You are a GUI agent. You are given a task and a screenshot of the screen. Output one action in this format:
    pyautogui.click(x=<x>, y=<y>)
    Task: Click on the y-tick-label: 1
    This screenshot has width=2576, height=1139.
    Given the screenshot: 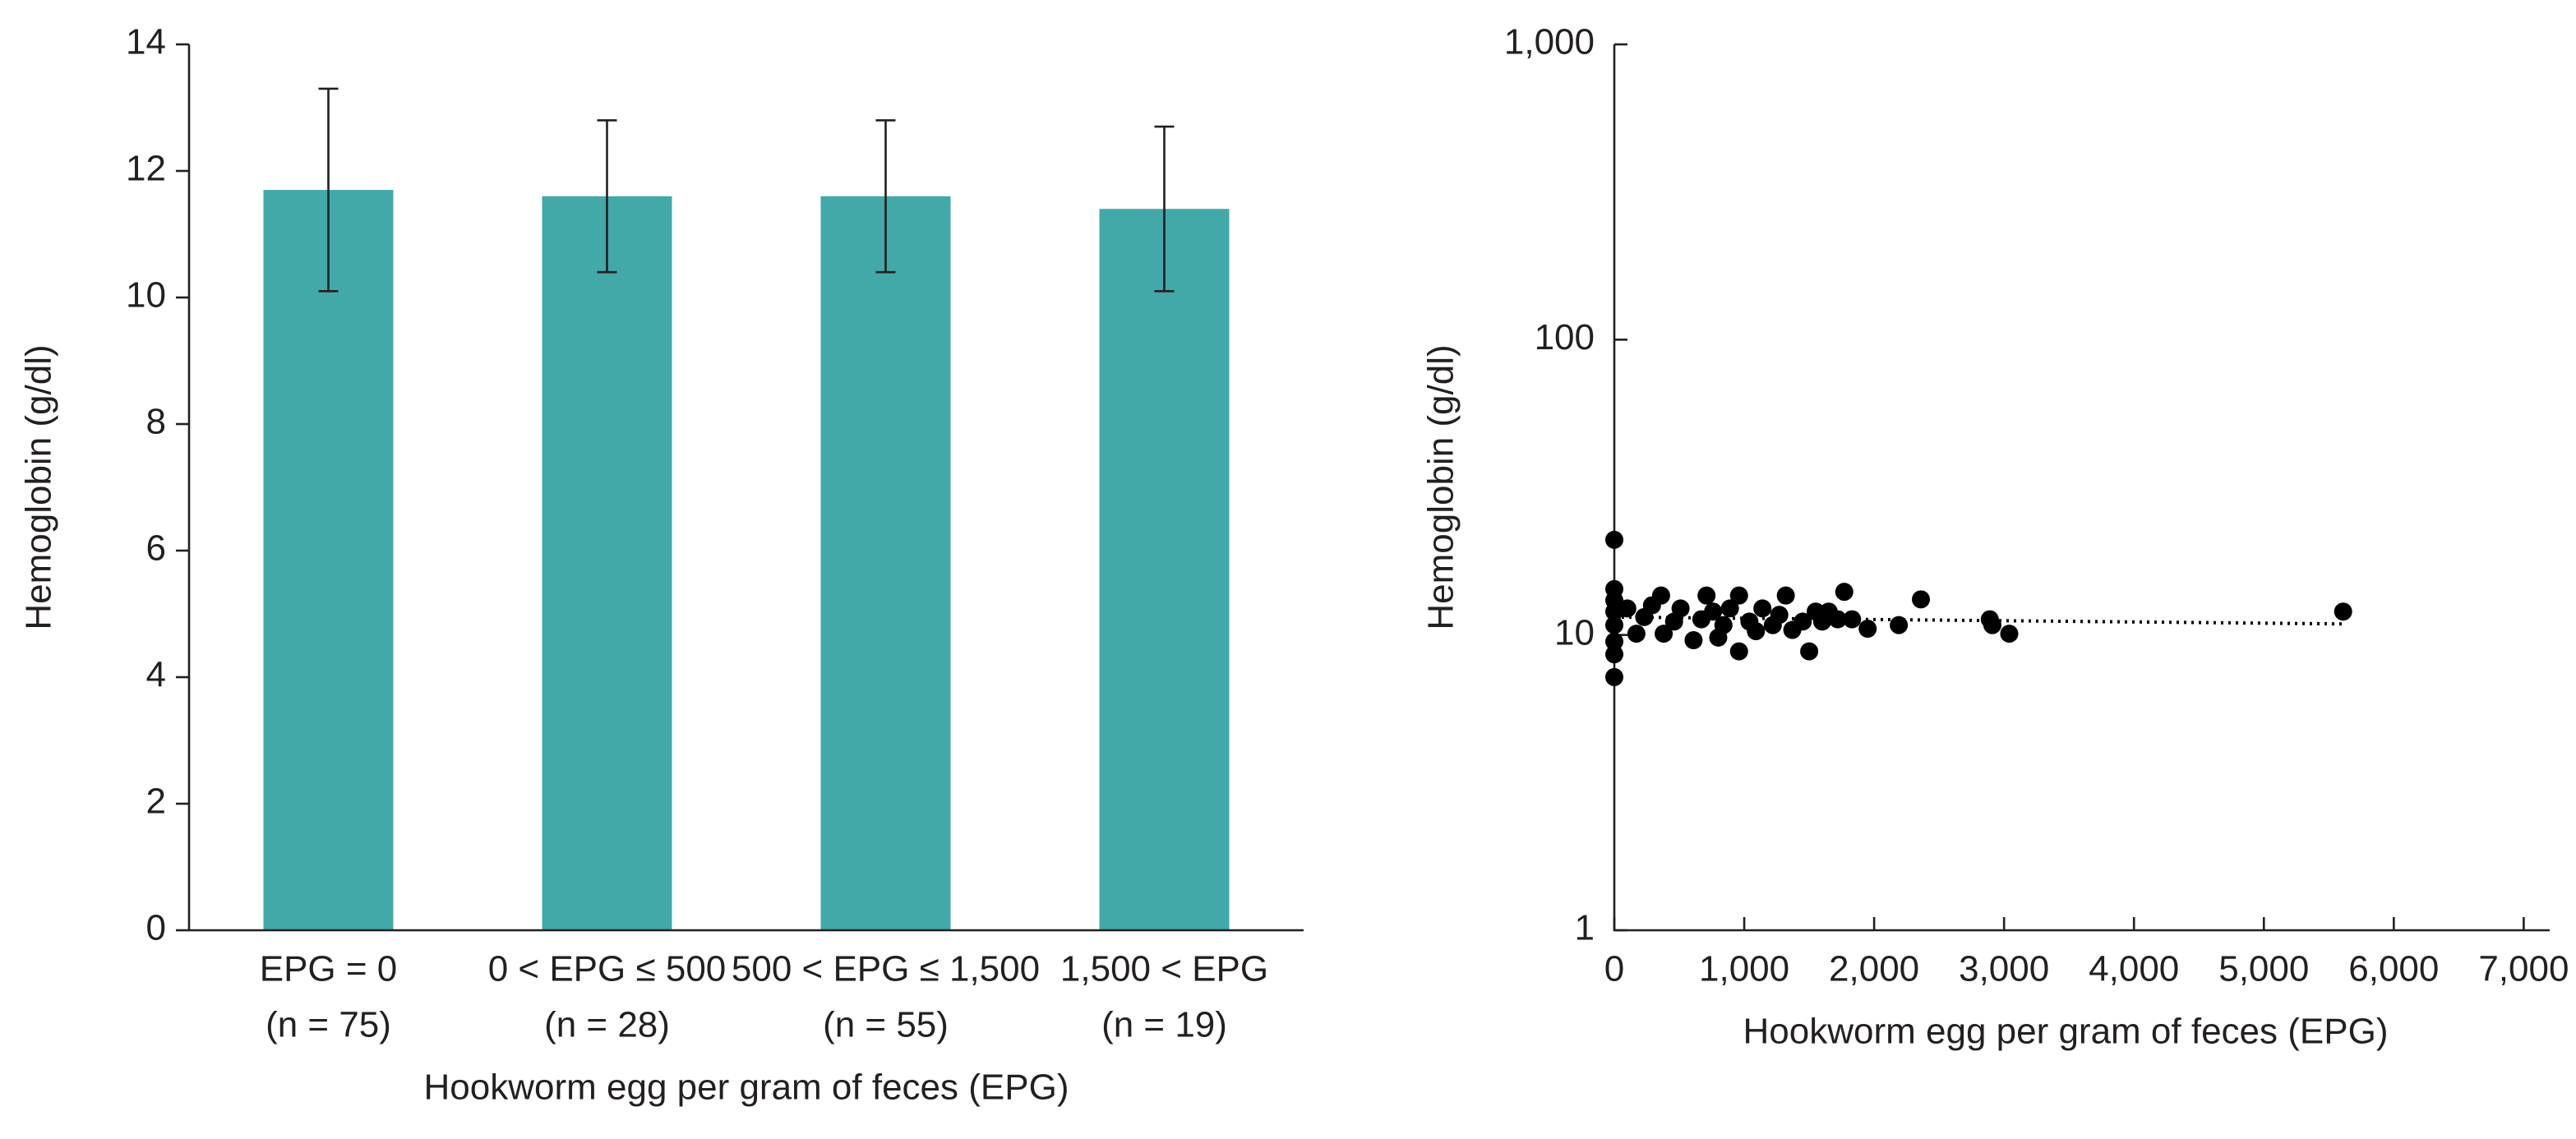 What is the action you would take?
    pyautogui.click(x=1585, y=928)
    